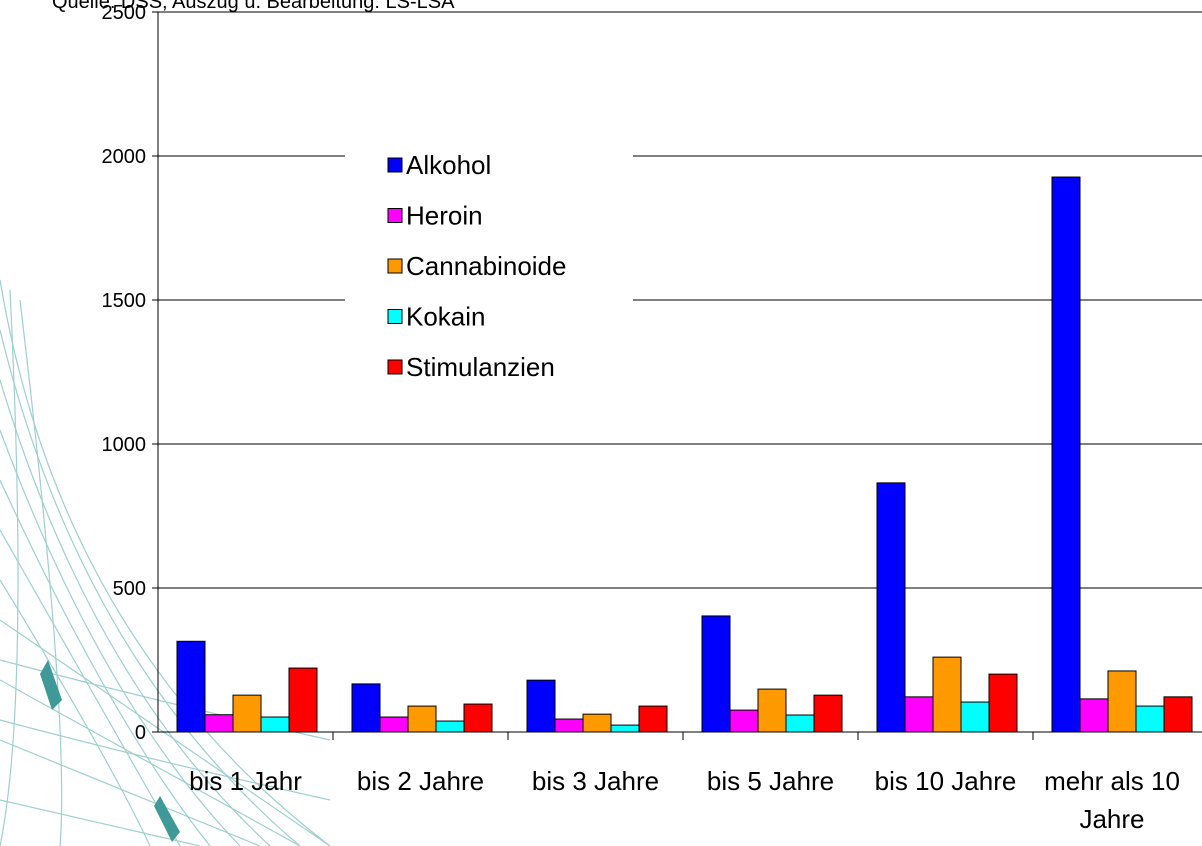  I want to click on y-tick-label: 1000, so click(124, 445).